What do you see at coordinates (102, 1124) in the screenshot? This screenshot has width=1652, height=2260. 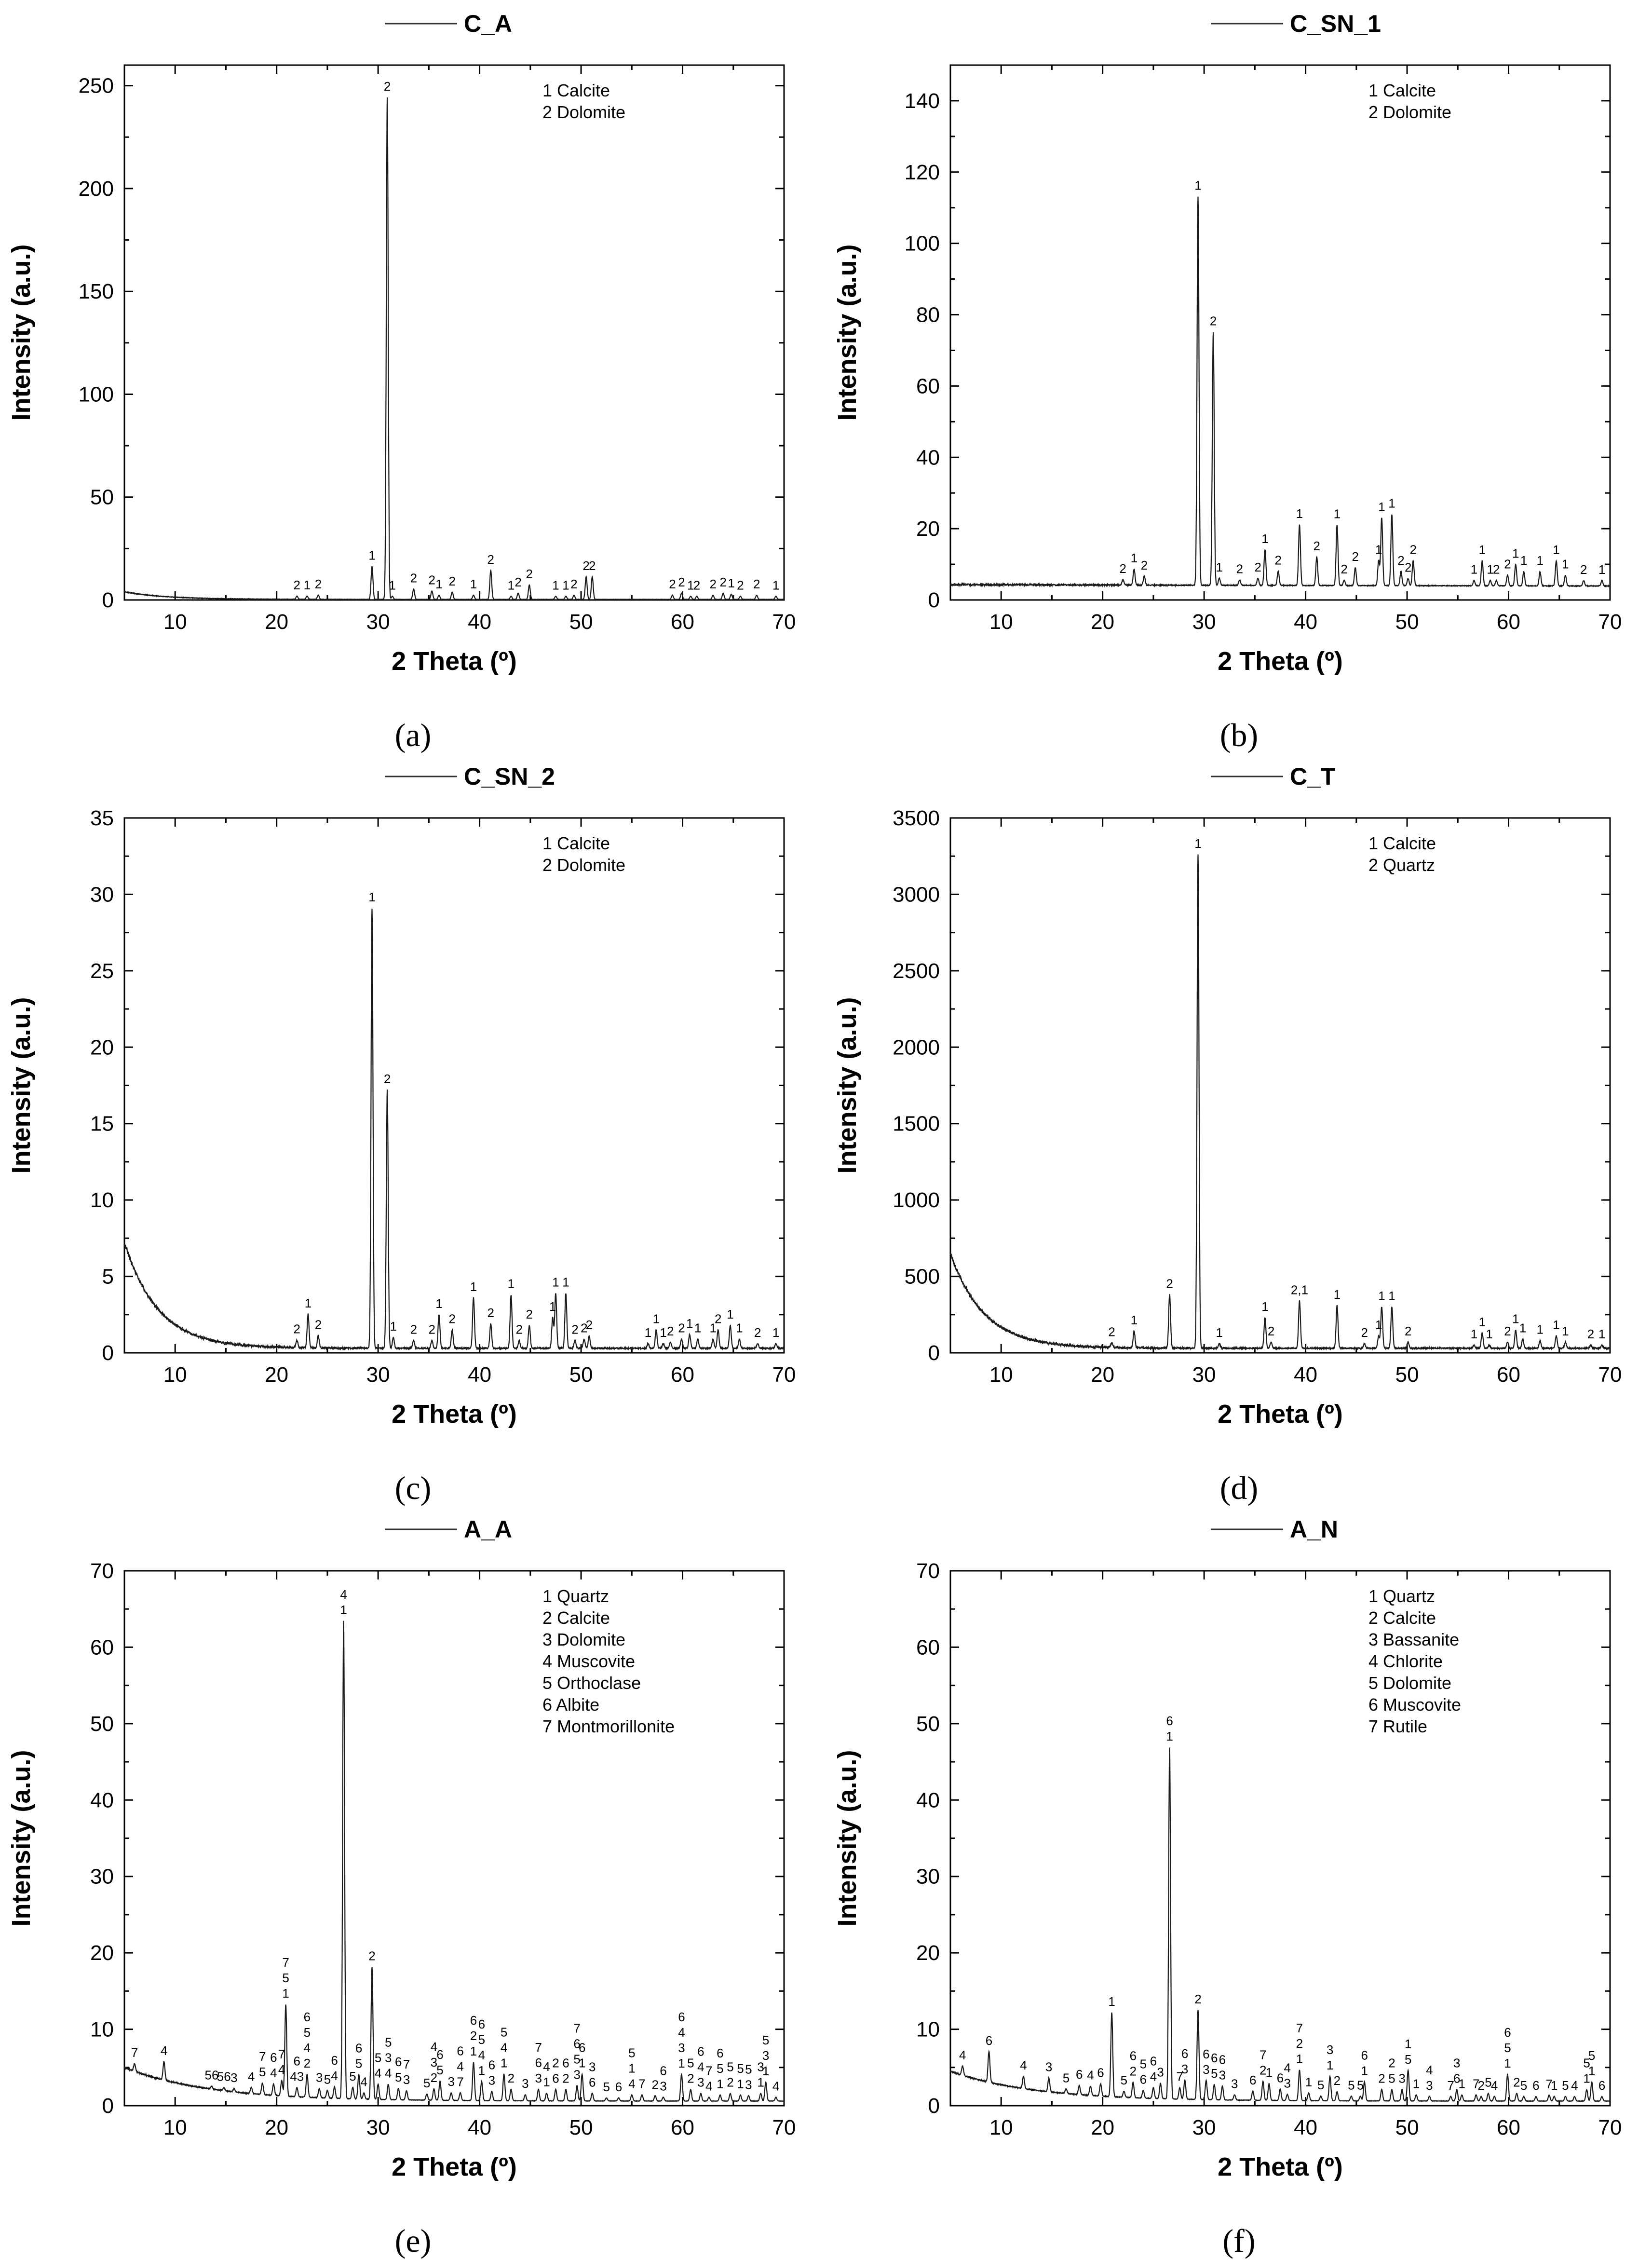 I see `y-tick-label: 15` at bounding box center [102, 1124].